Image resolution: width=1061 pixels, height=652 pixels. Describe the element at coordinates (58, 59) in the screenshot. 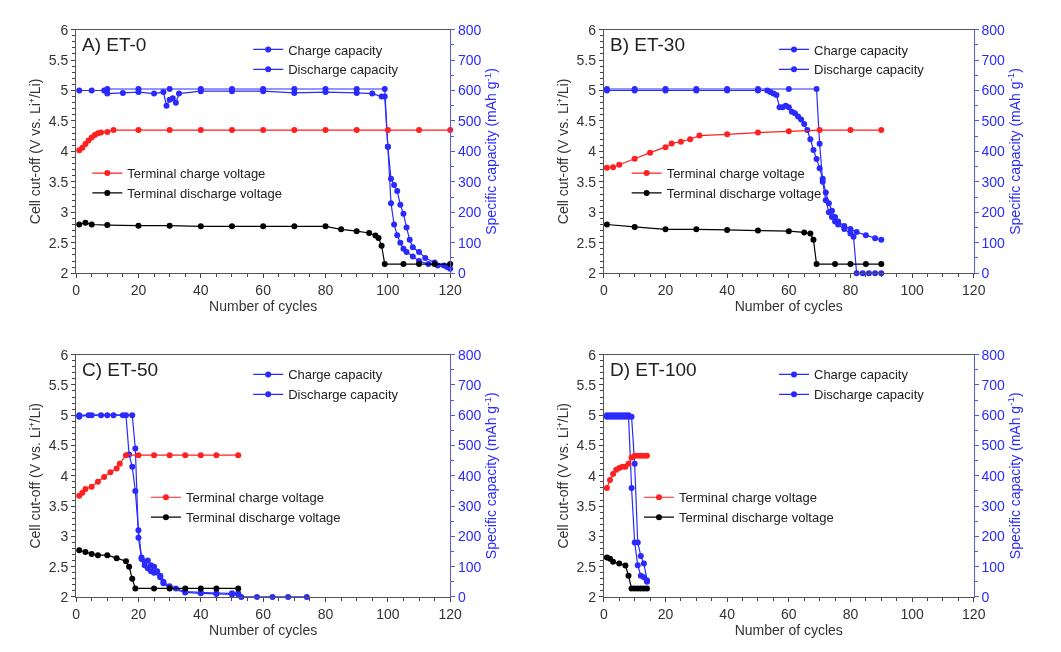

I see `y-tick-label: 5.5` at that location.